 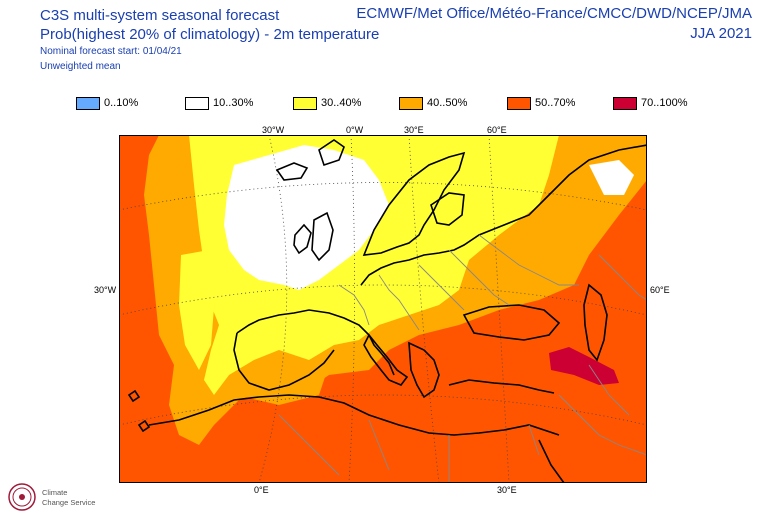 What do you see at coordinates (447, 103) in the screenshot?
I see `legend-label: 40..50%` at bounding box center [447, 103].